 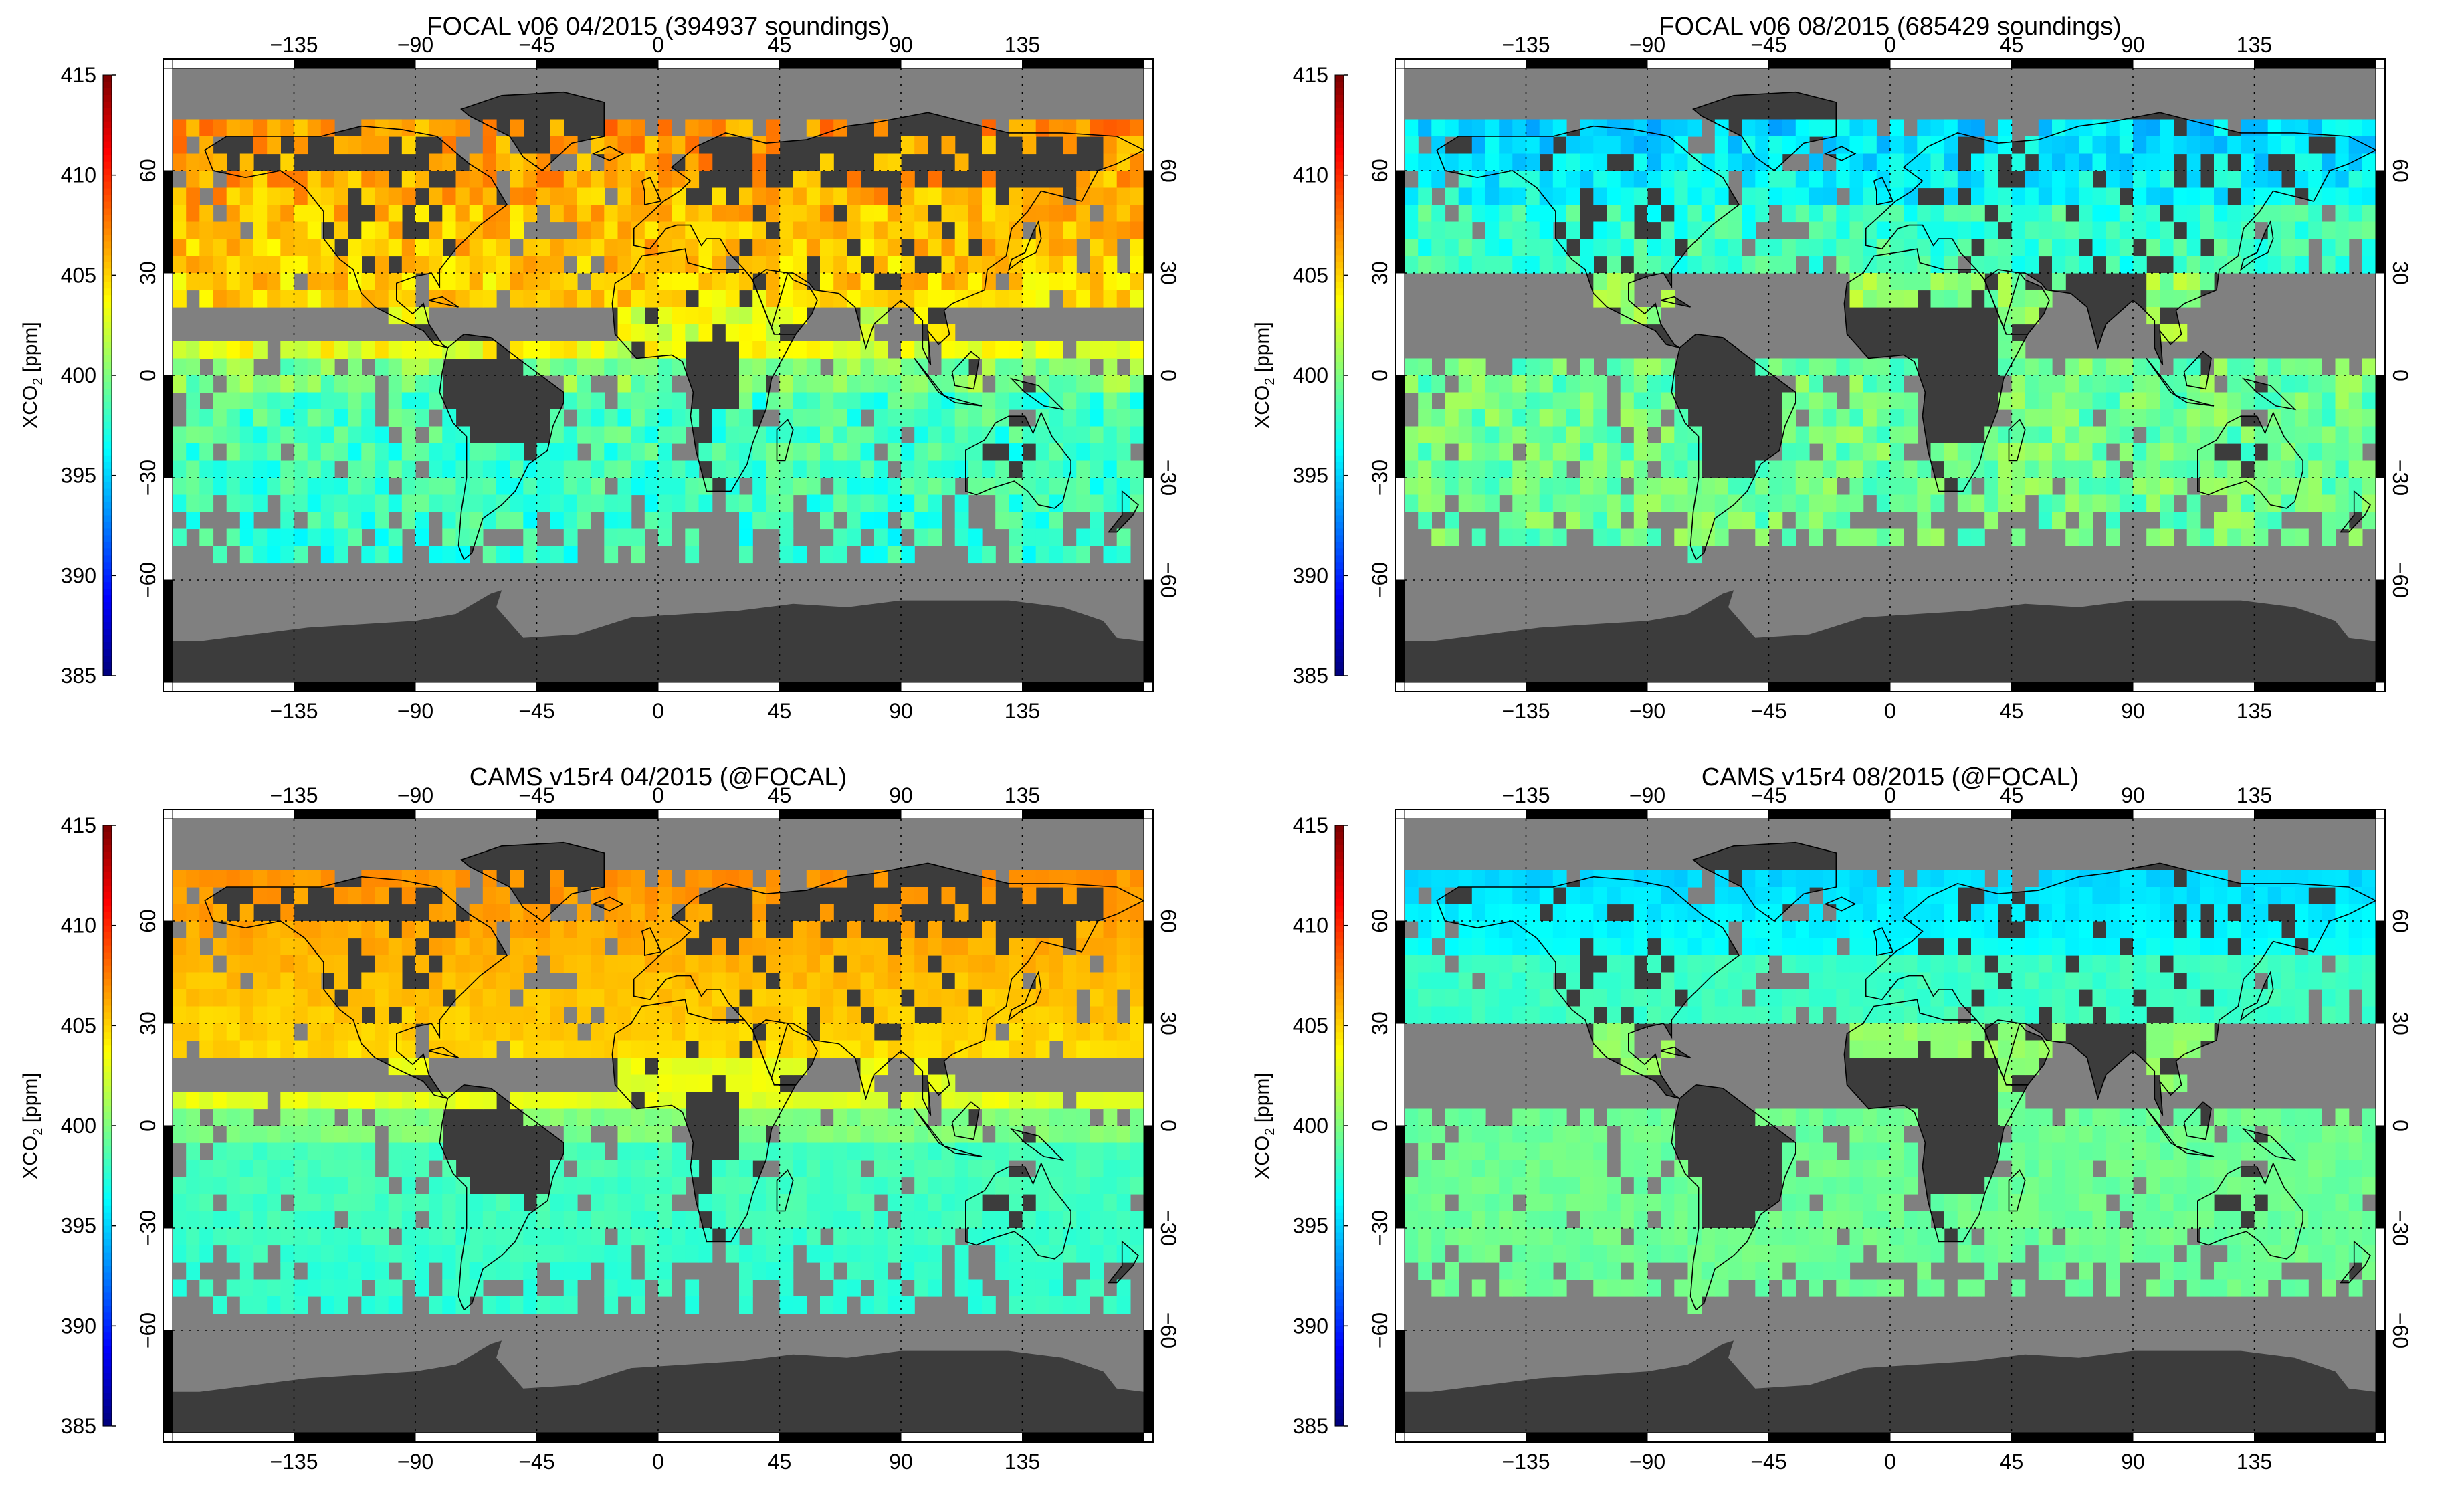 What do you see at coordinates (148, 580) in the screenshot?
I see `lat-tick-left: −60` at bounding box center [148, 580].